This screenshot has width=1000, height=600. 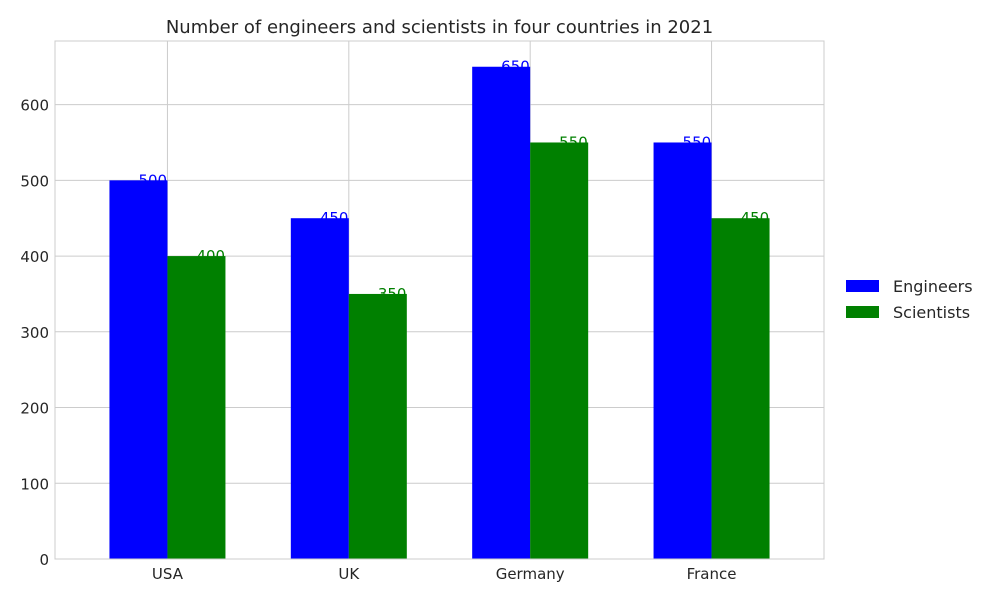 What do you see at coordinates (933, 286) in the screenshot?
I see `legend-label-engineers: Engineers` at bounding box center [933, 286].